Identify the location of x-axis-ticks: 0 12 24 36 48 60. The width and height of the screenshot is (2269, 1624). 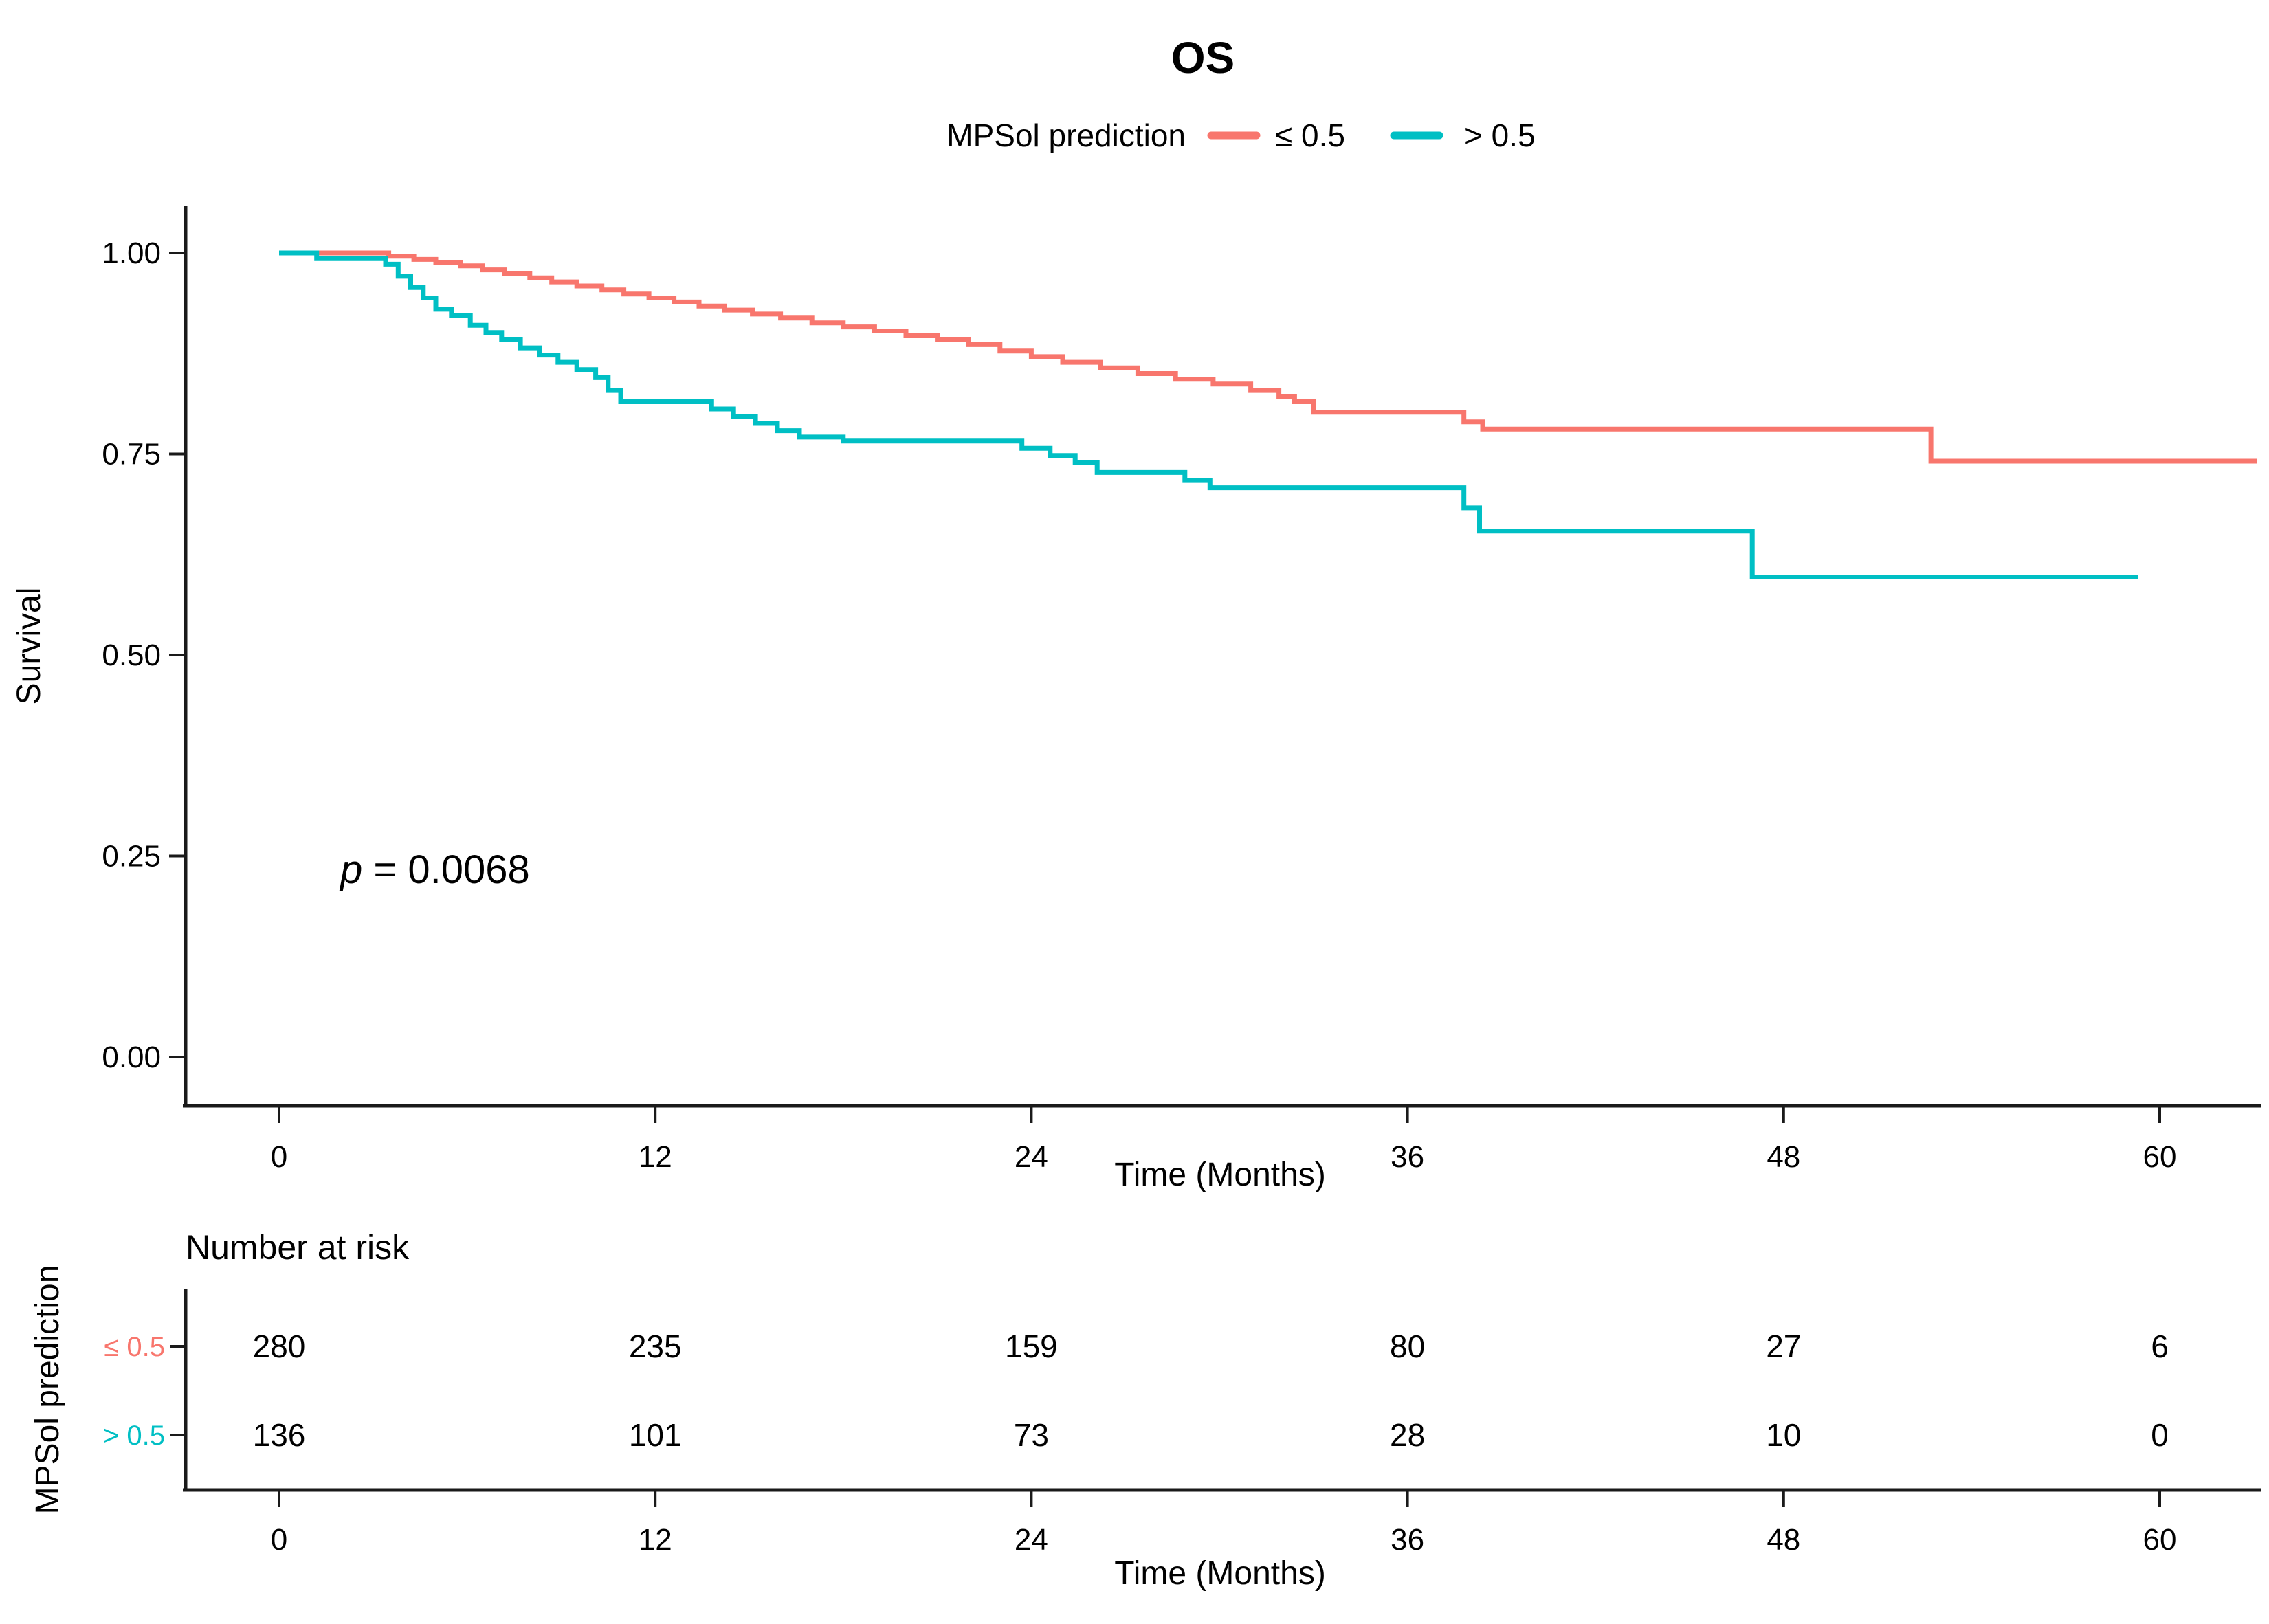
(1224, 1140).